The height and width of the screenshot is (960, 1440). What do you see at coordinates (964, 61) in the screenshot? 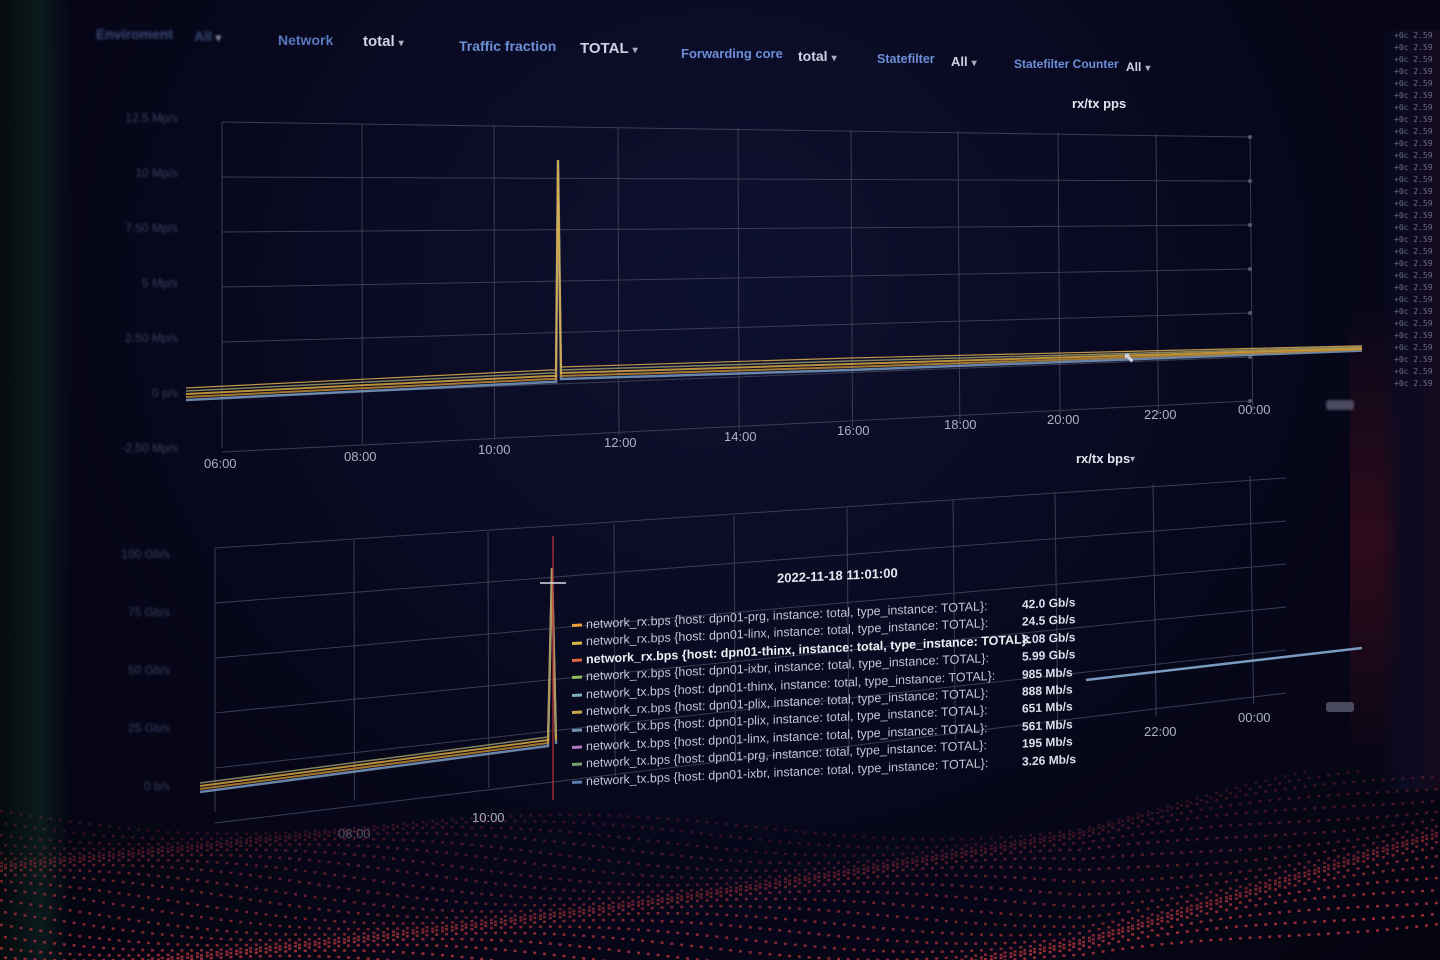
I see `statefilter-select: All ▾` at bounding box center [964, 61].